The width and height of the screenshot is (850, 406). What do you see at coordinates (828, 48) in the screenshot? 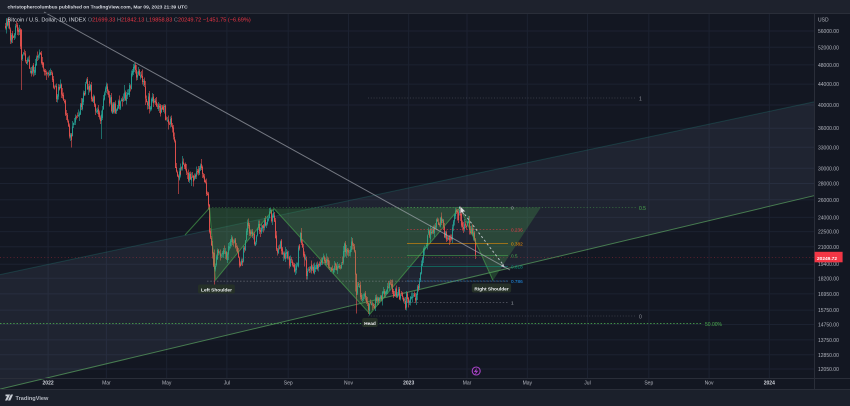
I see `svg-text: 52000.00` at bounding box center [828, 48].